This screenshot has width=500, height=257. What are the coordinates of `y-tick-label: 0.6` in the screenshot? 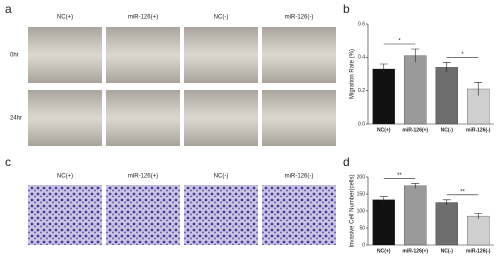 It's located at (361, 24).